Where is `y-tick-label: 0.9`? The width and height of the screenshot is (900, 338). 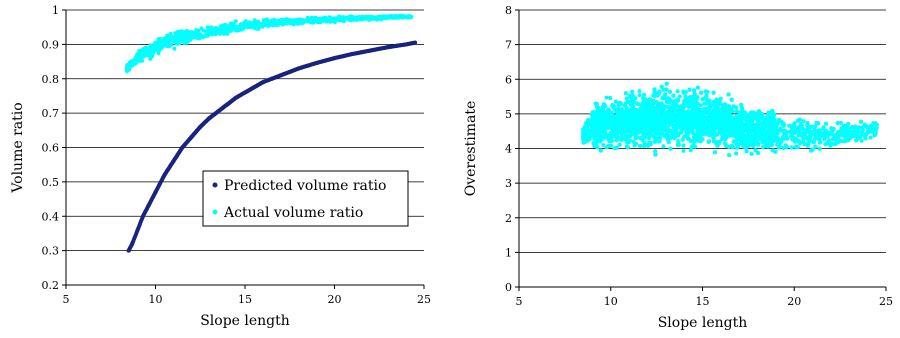 y-tick-label: 0.9 is located at coordinates (51, 44).